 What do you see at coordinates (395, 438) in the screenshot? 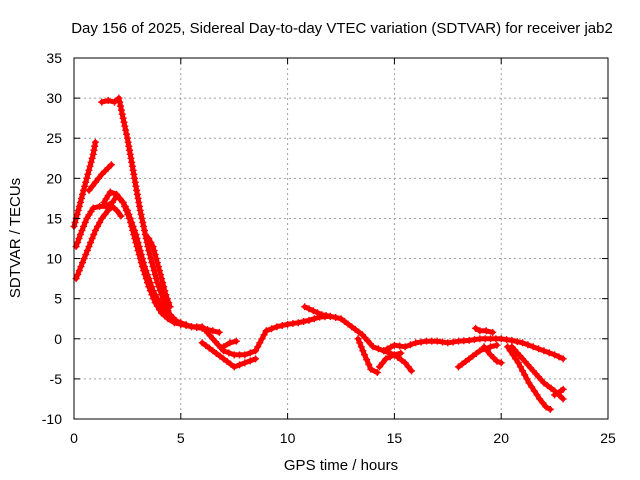
I see `x-tick-label: 15` at bounding box center [395, 438].